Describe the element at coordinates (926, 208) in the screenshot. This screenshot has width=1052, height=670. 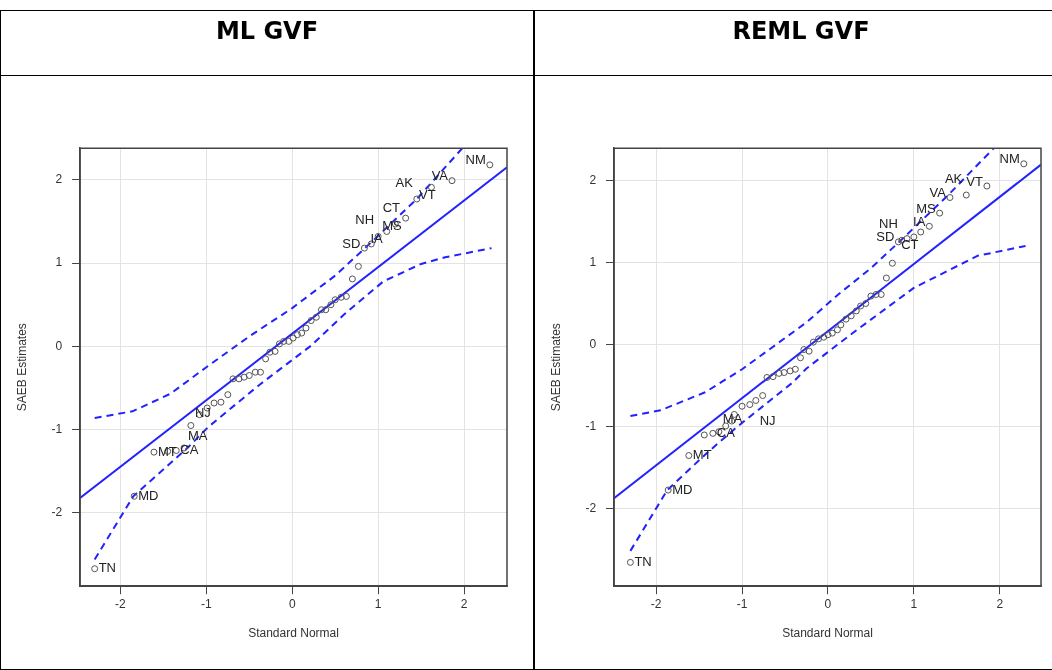
I see `annotation: MS` at that location.